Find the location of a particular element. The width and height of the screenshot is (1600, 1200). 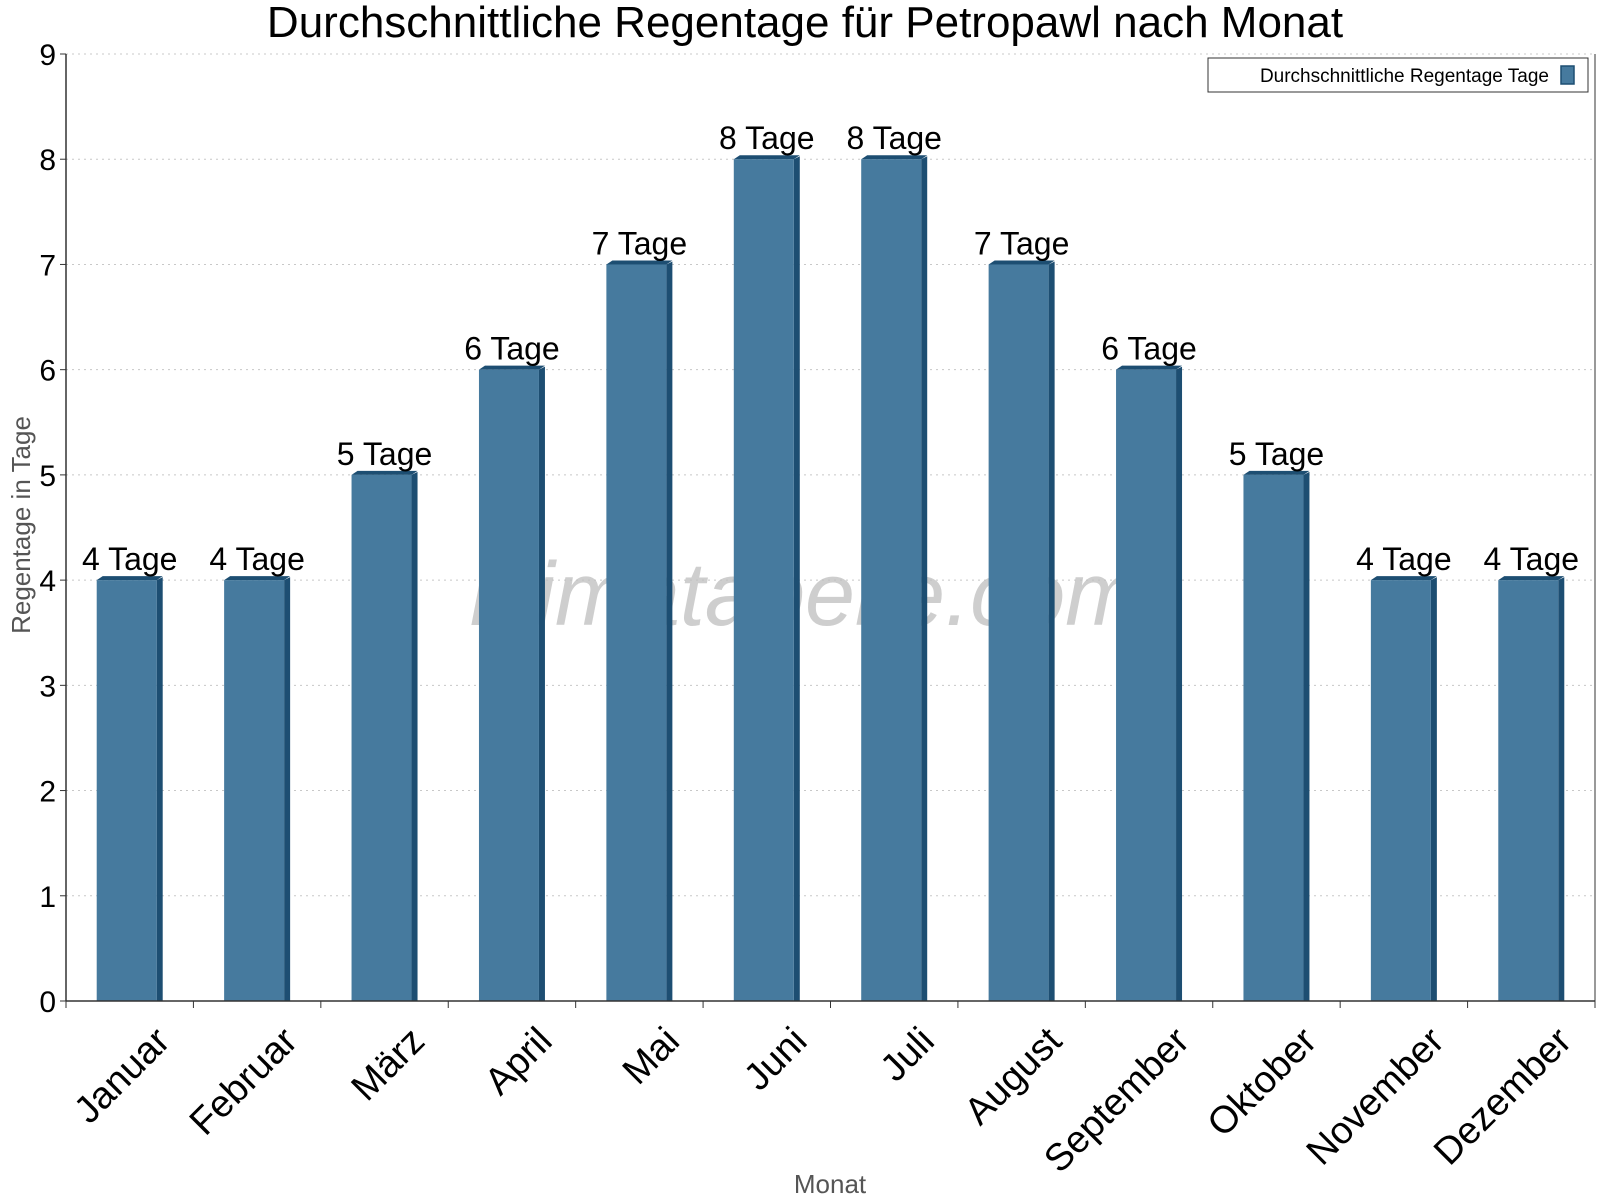

x-tick-label: Oktober is located at coordinates (1263, 1083).